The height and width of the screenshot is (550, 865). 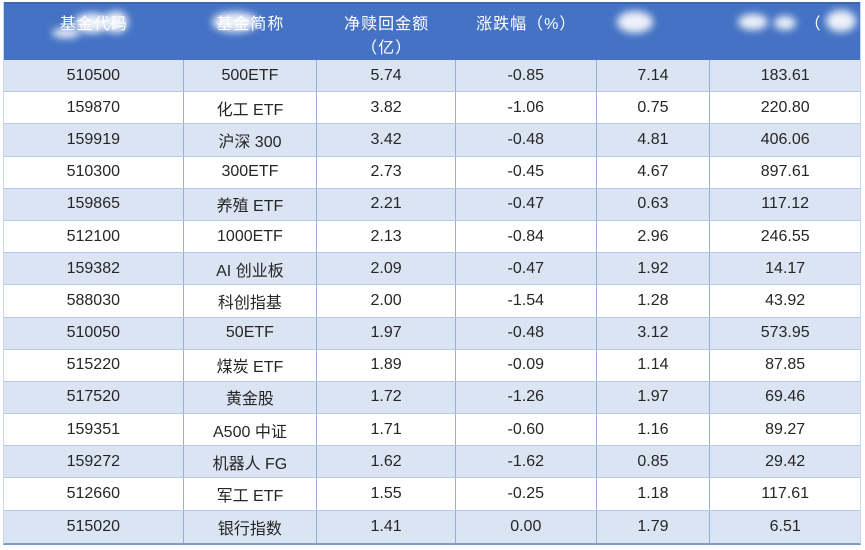 I want to click on cell-col6: 87.85, so click(x=785, y=365).